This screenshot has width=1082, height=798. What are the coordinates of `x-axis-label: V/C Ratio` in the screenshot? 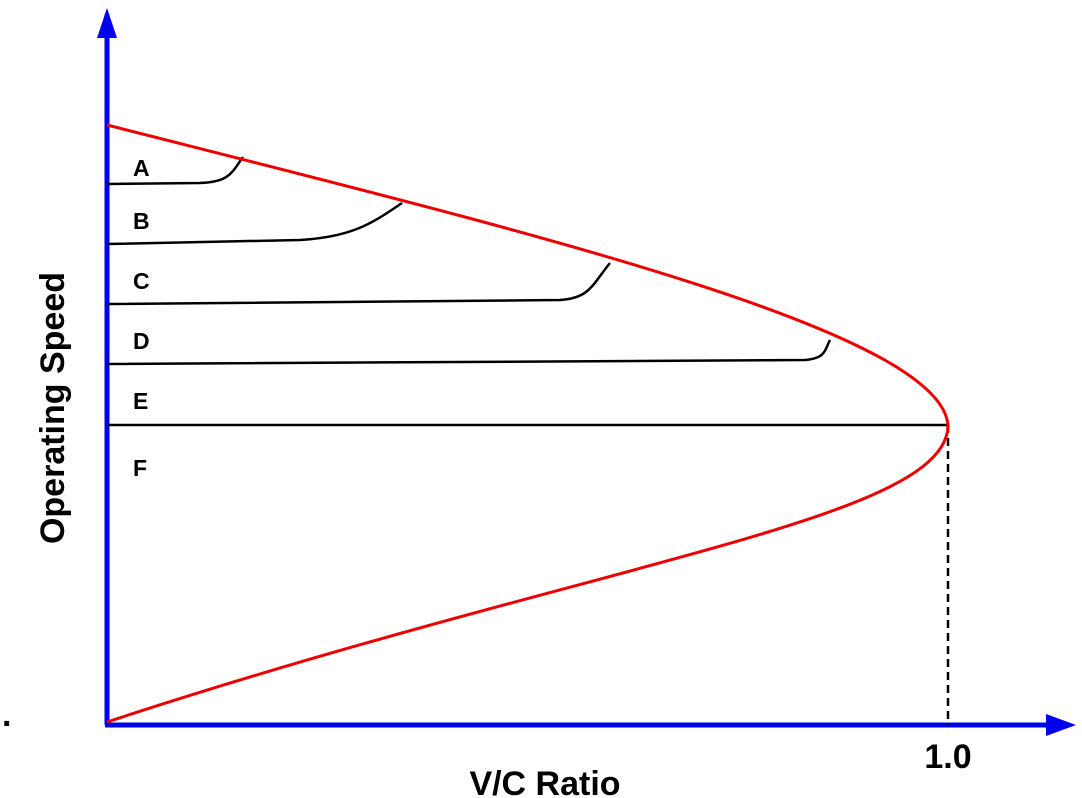 It's located at (544, 781).